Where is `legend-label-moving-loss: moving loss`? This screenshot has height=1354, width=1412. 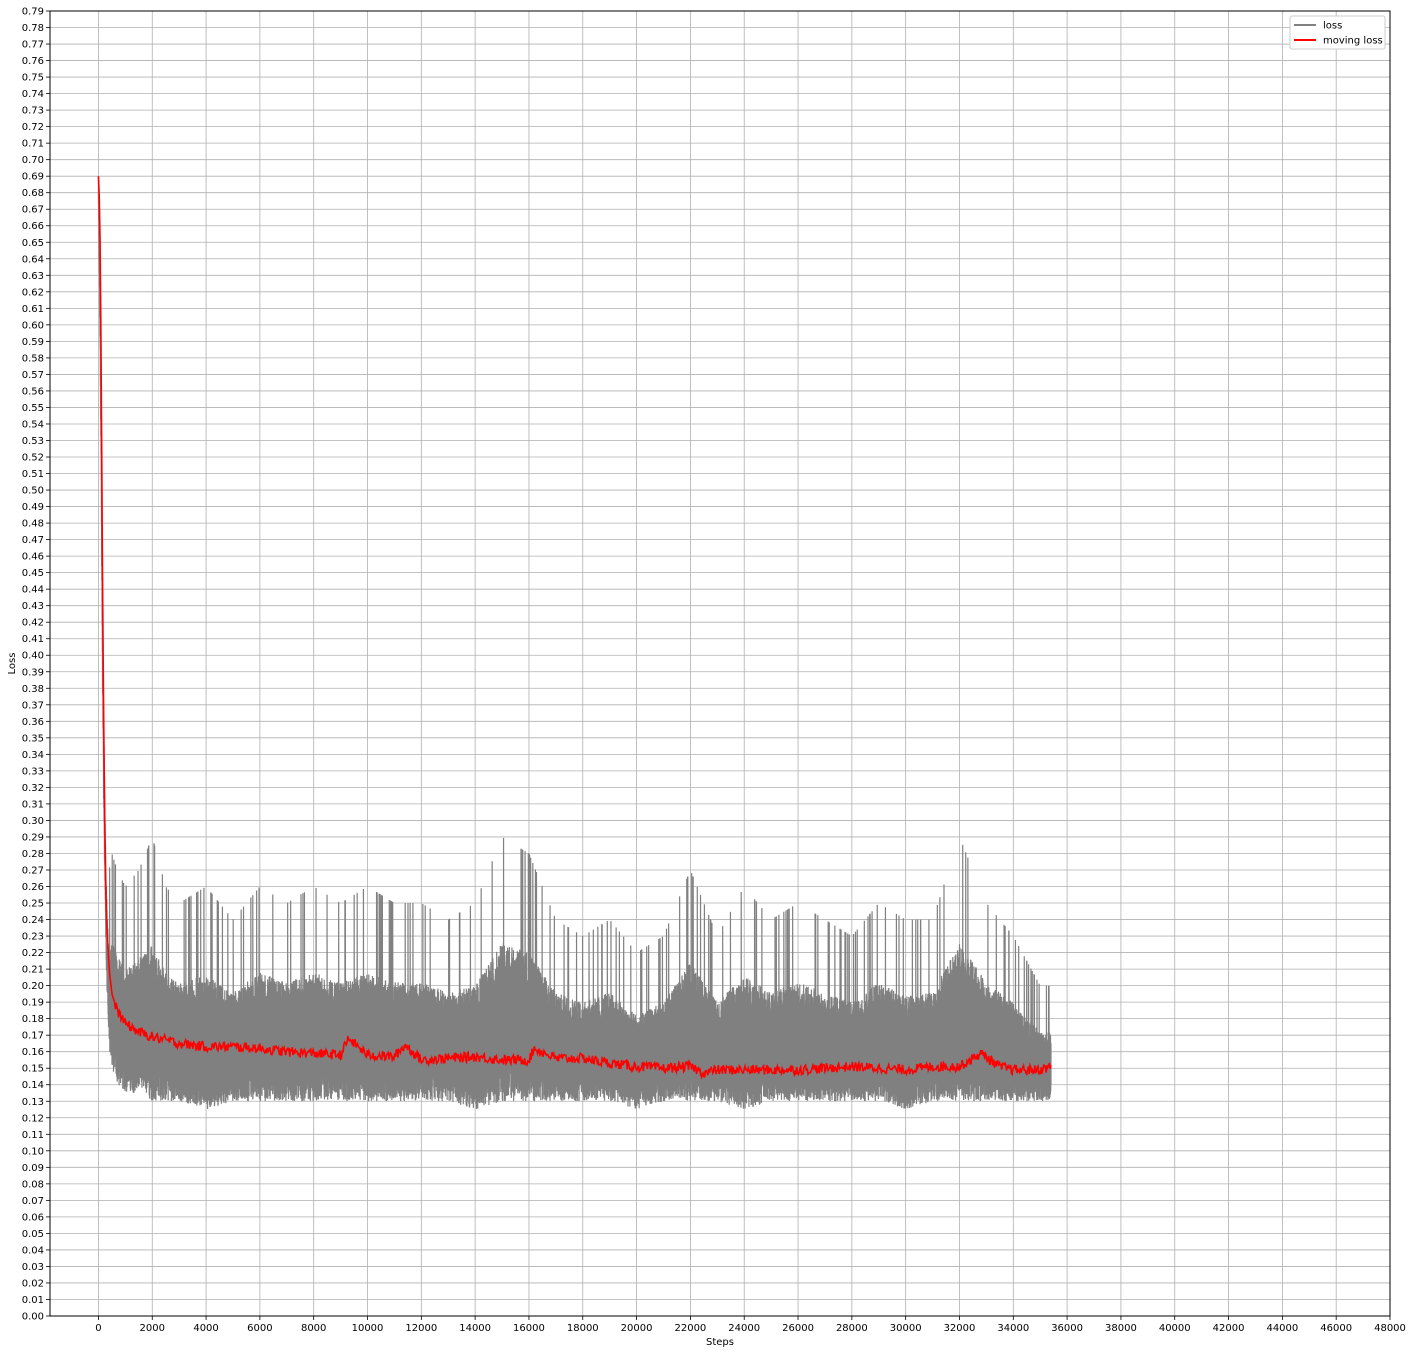
legend-label-moving-loss: moving loss is located at coordinates (1353, 41).